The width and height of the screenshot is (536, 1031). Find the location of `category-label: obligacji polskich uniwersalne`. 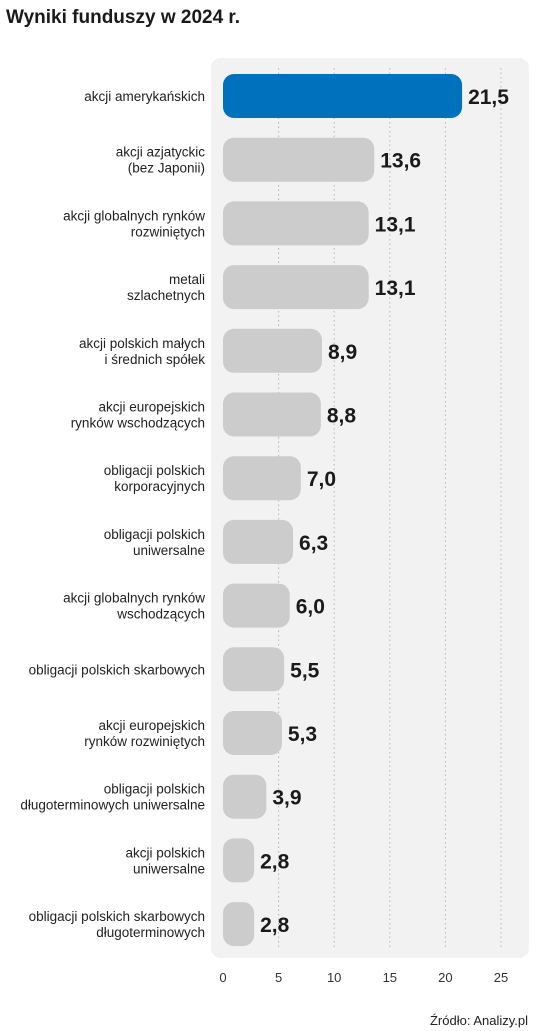

category-label: obligacji polskich uniwersalne is located at coordinates (154, 542).